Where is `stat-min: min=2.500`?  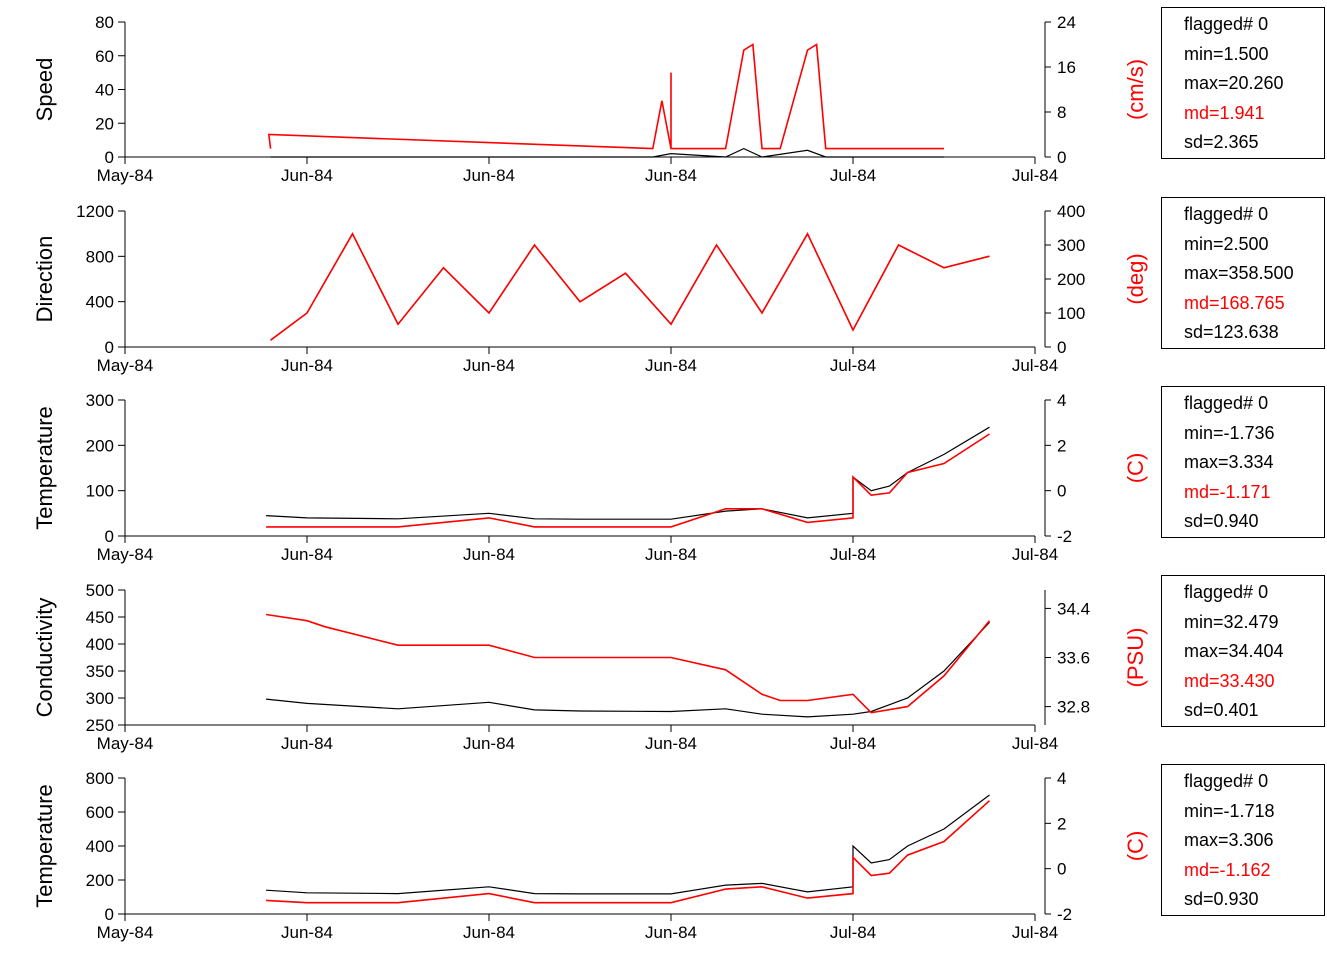 stat-min: min=2.500 is located at coordinates (1226, 243).